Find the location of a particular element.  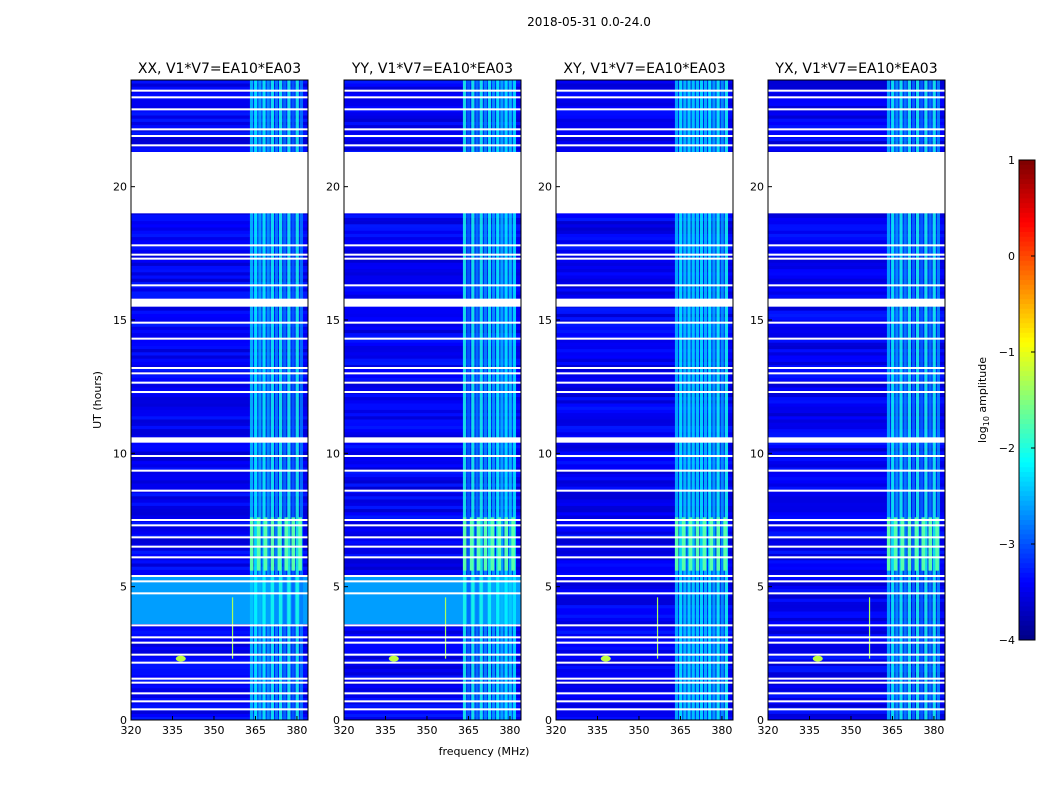

y-tick-label: 5 is located at coordinates (336, 587).